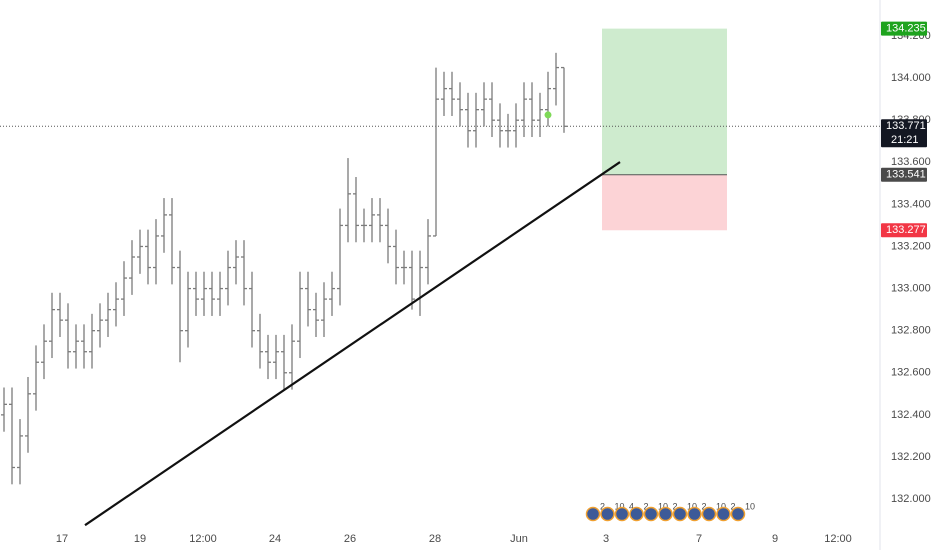 The height and width of the screenshot is (550, 932). What do you see at coordinates (911, 415) in the screenshot?
I see `y-tick-label: 132.400` at bounding box center [911, 415].